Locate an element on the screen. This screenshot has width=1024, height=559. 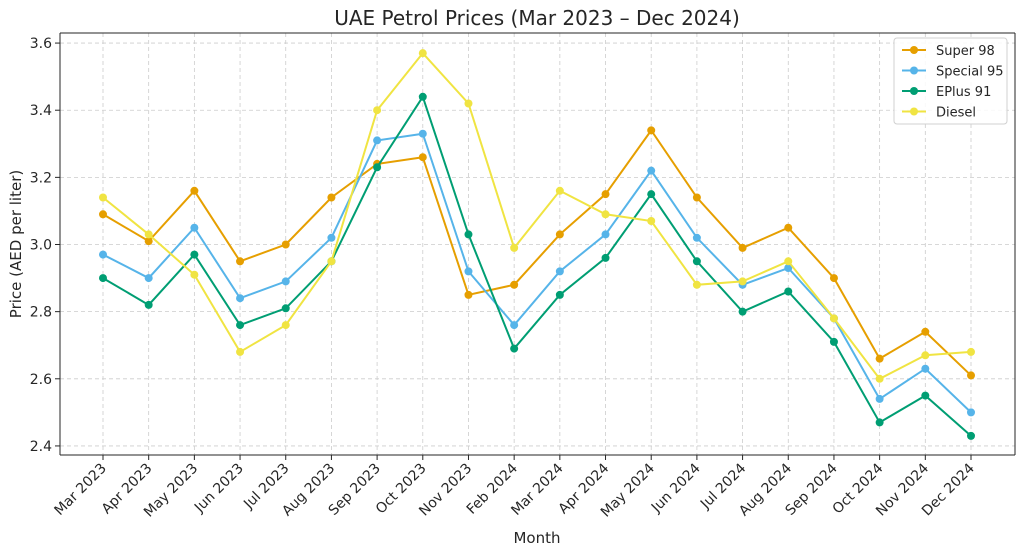
legend-label-super-98: Super 98 is located at coordinates (965, 51).